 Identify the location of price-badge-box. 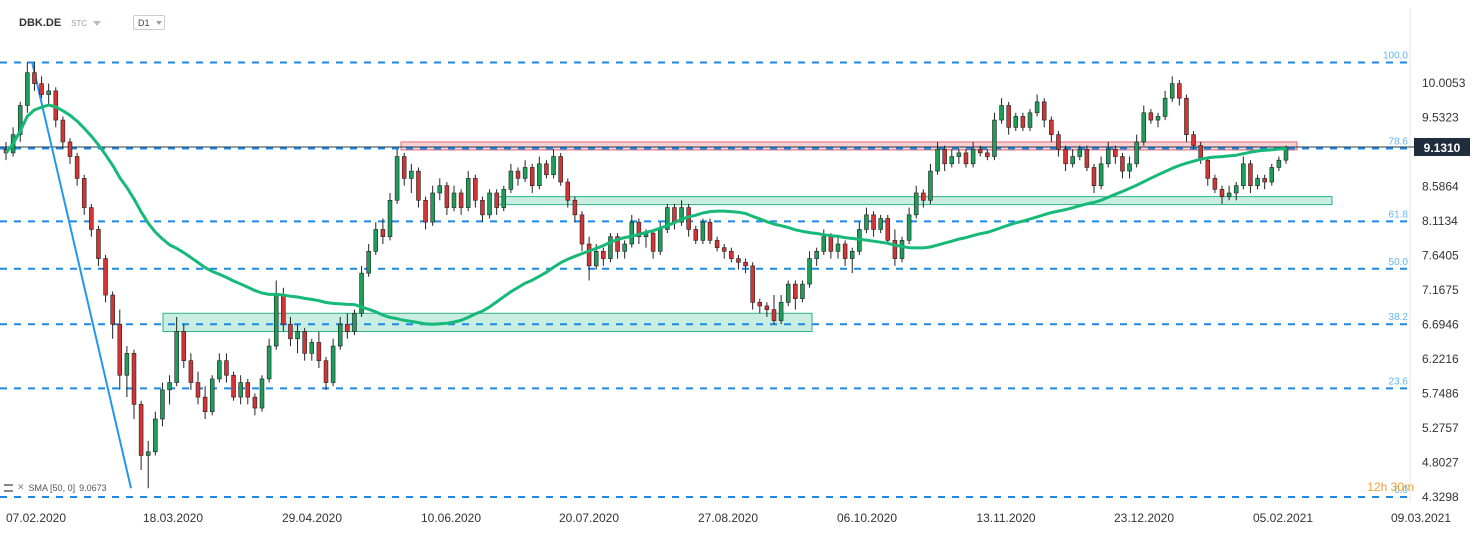
(1442, 146).